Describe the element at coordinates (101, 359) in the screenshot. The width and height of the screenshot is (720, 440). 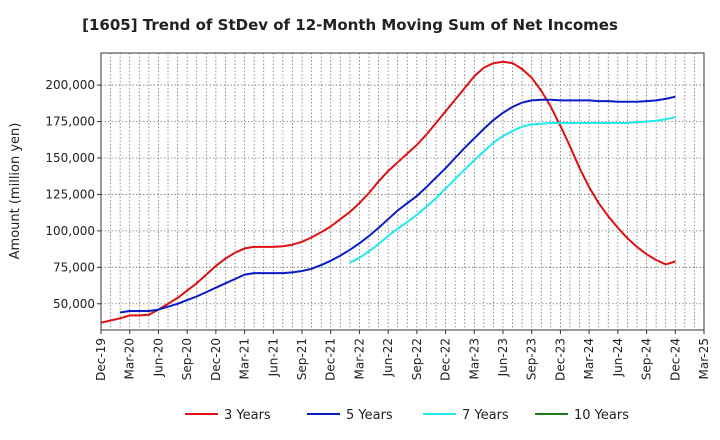
I see `x-tick-label: Dec-19` at that location.